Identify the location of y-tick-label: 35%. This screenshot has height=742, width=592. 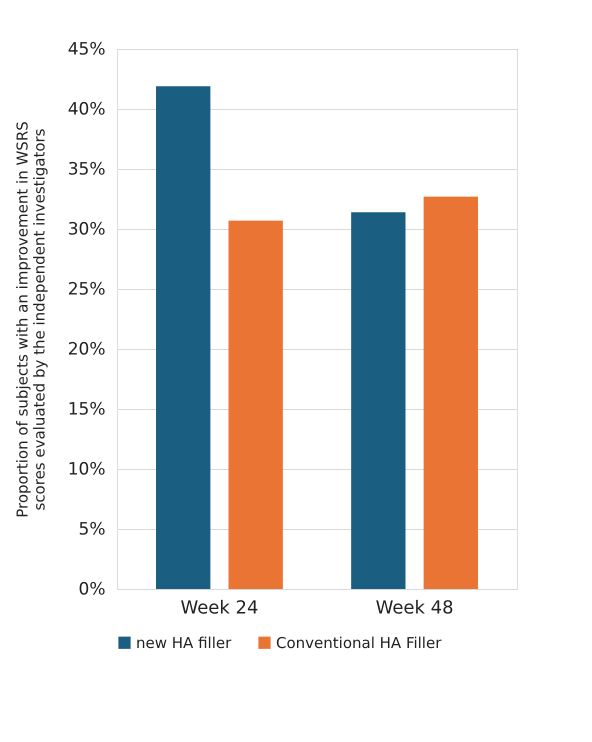
(87, 170).